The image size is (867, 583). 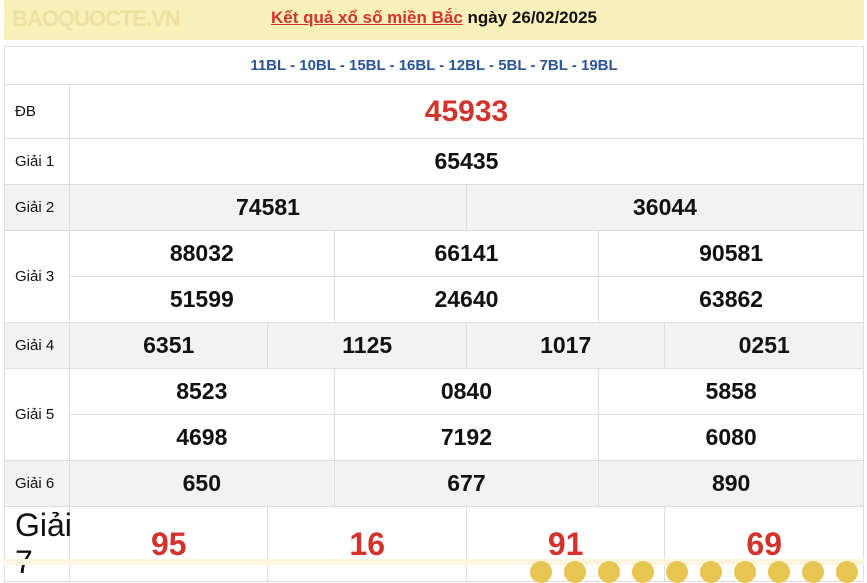 I want to click on prize-number: 95, so click(x=168, y=544).